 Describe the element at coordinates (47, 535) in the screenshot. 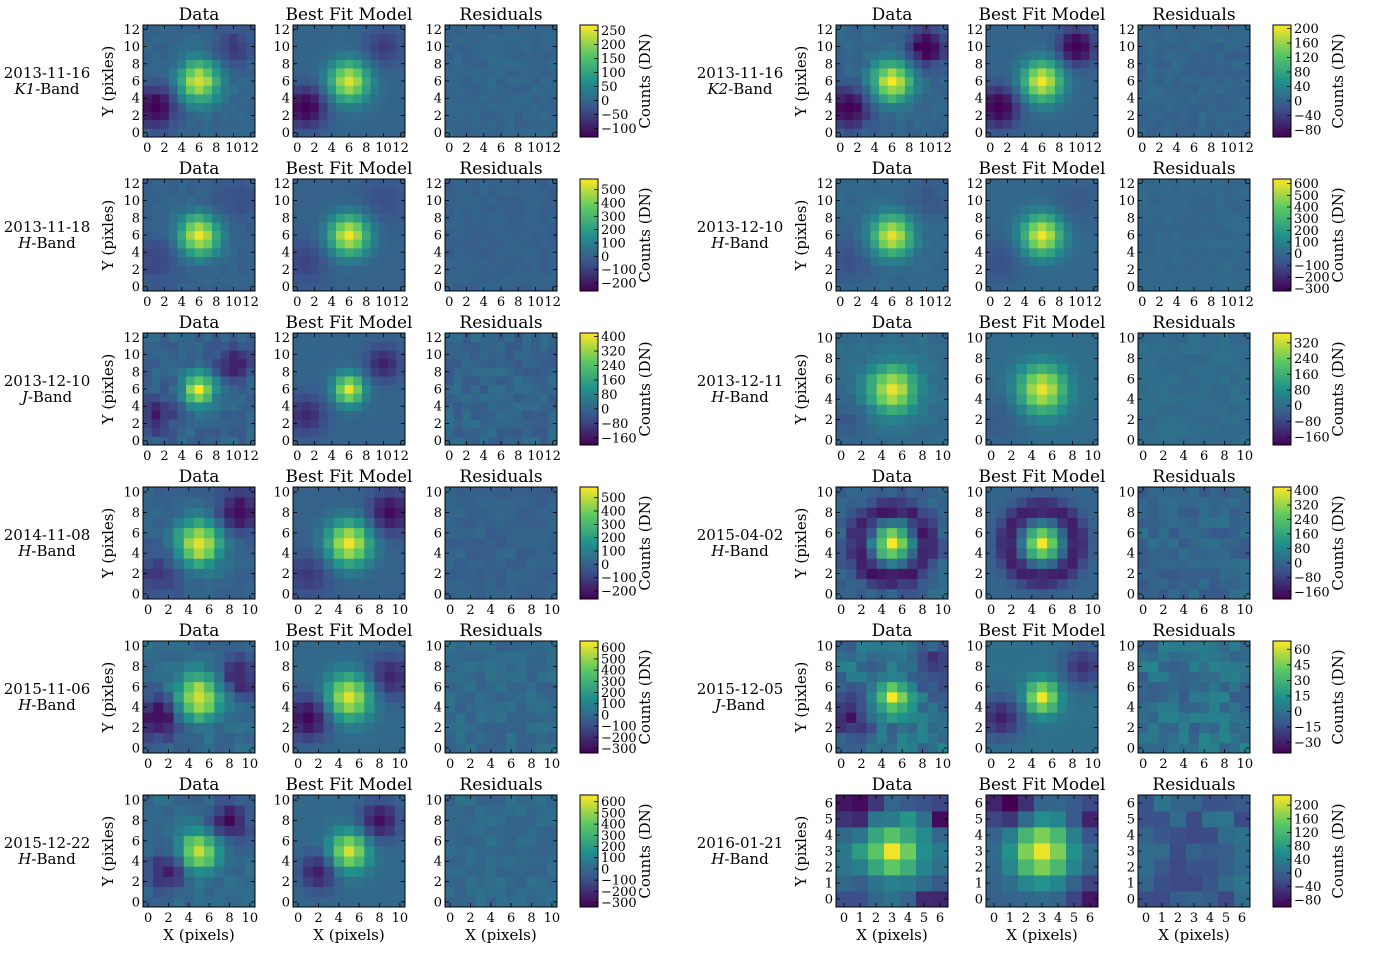

I see `row-date-label: 2014-11-08` at that location.